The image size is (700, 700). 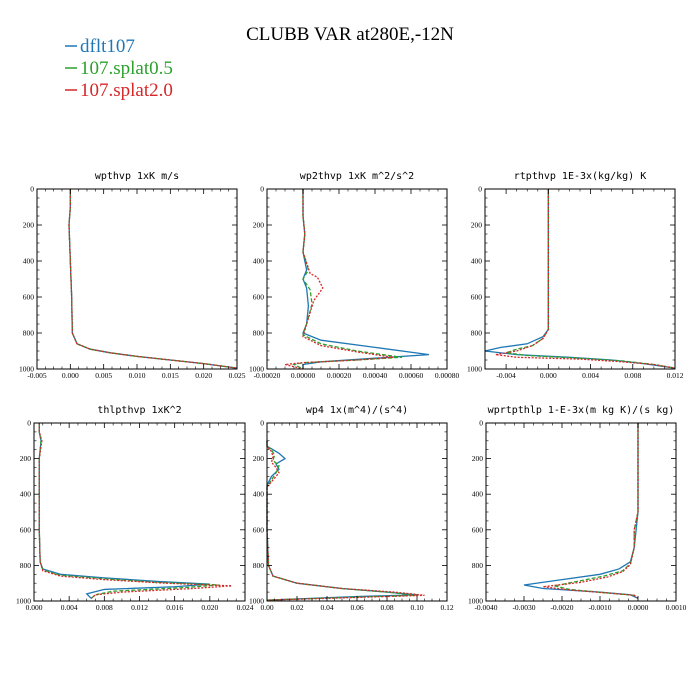 What do you see at coordinates (478, 529) in the screenshot?
I see `ytick-label-5-3: 600` at bounding box center [478, 529].